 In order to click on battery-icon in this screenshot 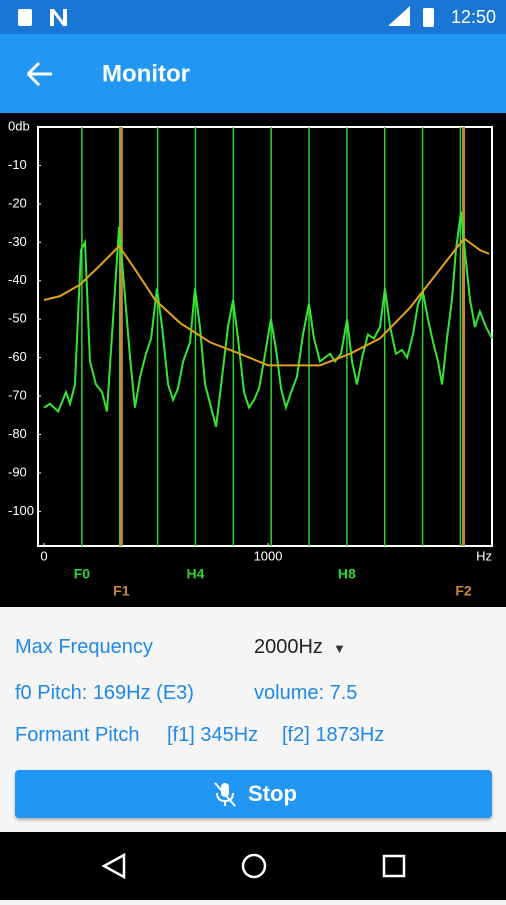, I will do `click(428, 17)`.